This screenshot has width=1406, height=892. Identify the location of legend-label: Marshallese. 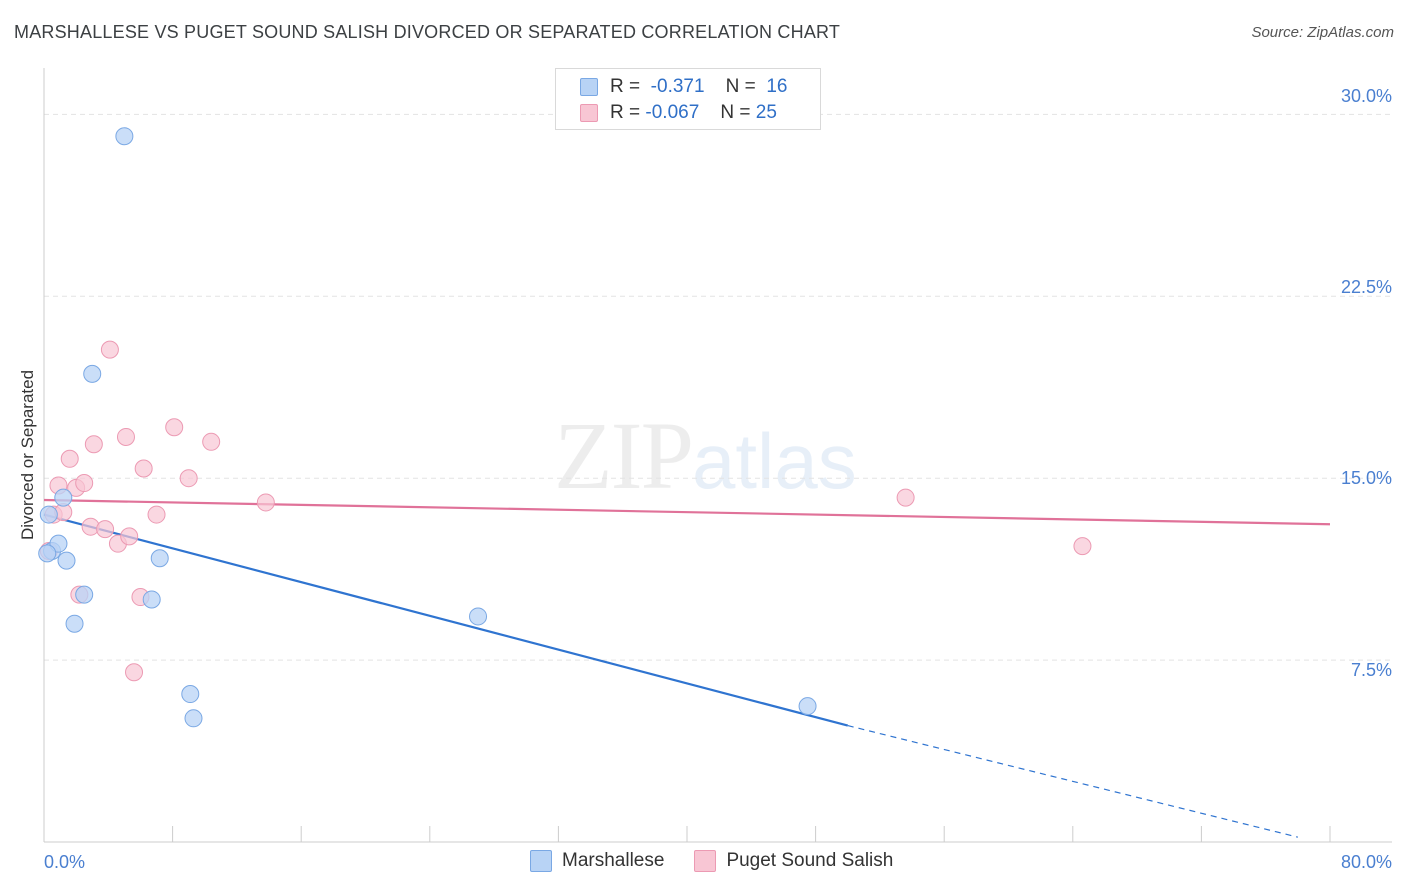
(613, 860).